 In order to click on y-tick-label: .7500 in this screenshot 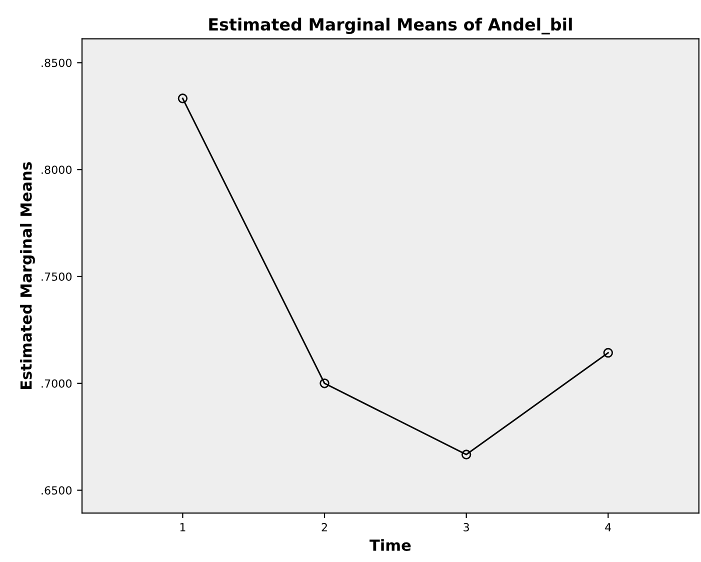, I will do `click(57, 276)`.